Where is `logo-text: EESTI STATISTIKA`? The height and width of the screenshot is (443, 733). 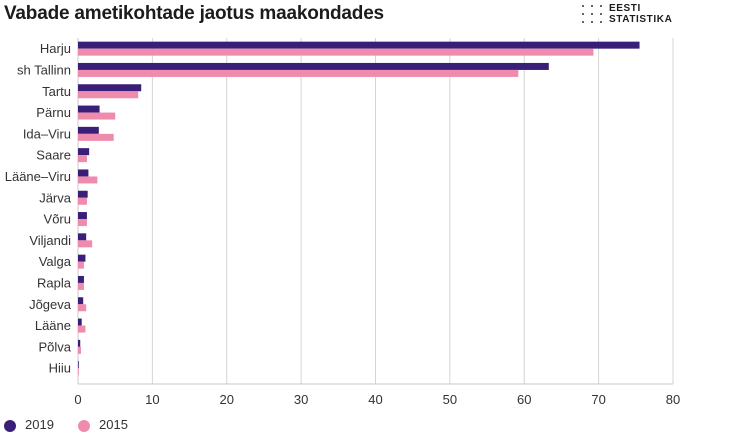
logo-text: EESTI STATISTIKA is located at coordinates (640, 14).